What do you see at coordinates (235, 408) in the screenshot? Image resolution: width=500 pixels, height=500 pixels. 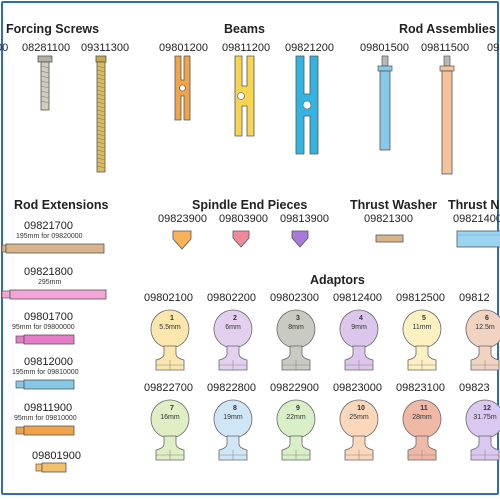 I see `adaptor-number: 8` at bounding box center [235, 408].